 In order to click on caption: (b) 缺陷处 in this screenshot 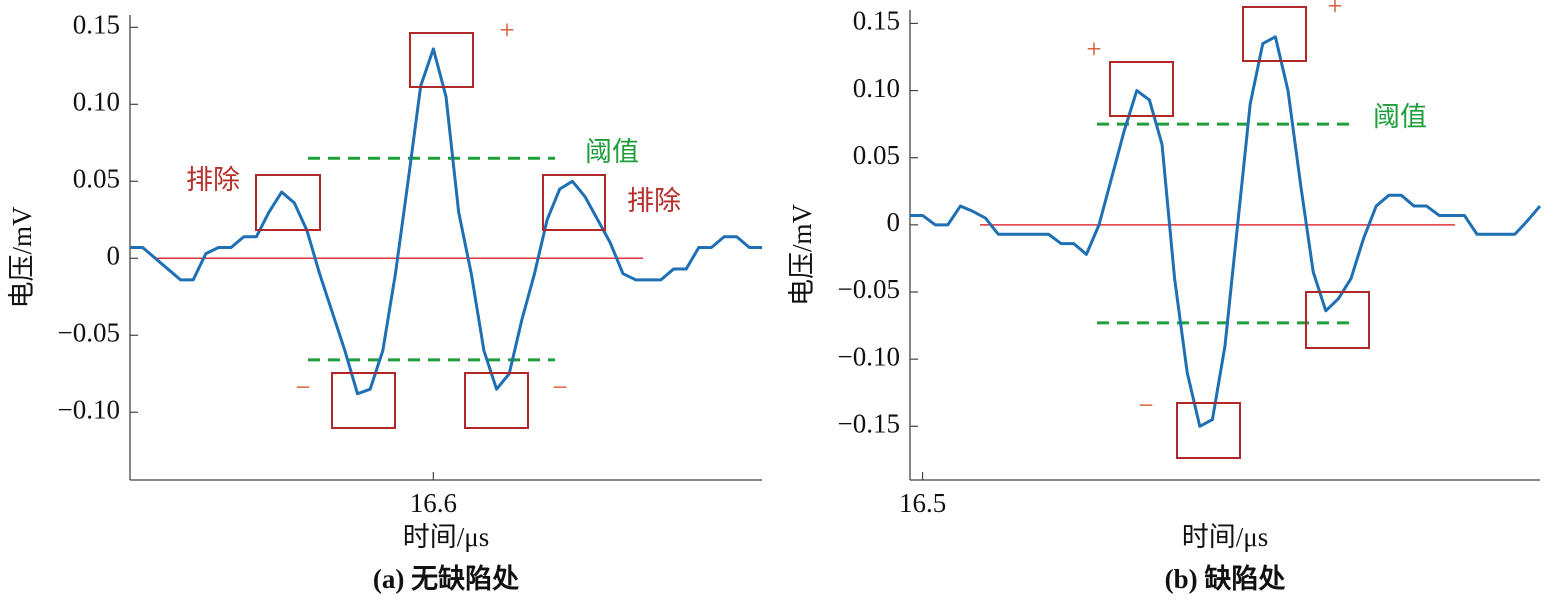, I will do `click(1225, 579)`.